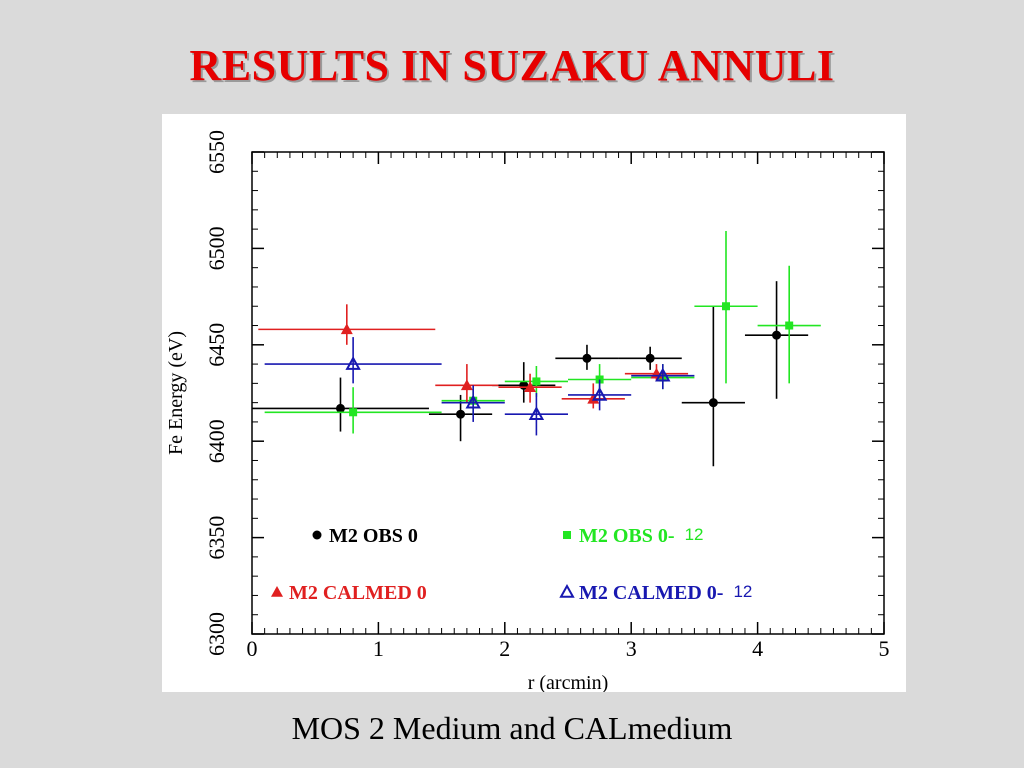  Describe the element at coordinates (651, 593) in the screenshot. I see `legend-label: M2 CALMED 0-` at that location.